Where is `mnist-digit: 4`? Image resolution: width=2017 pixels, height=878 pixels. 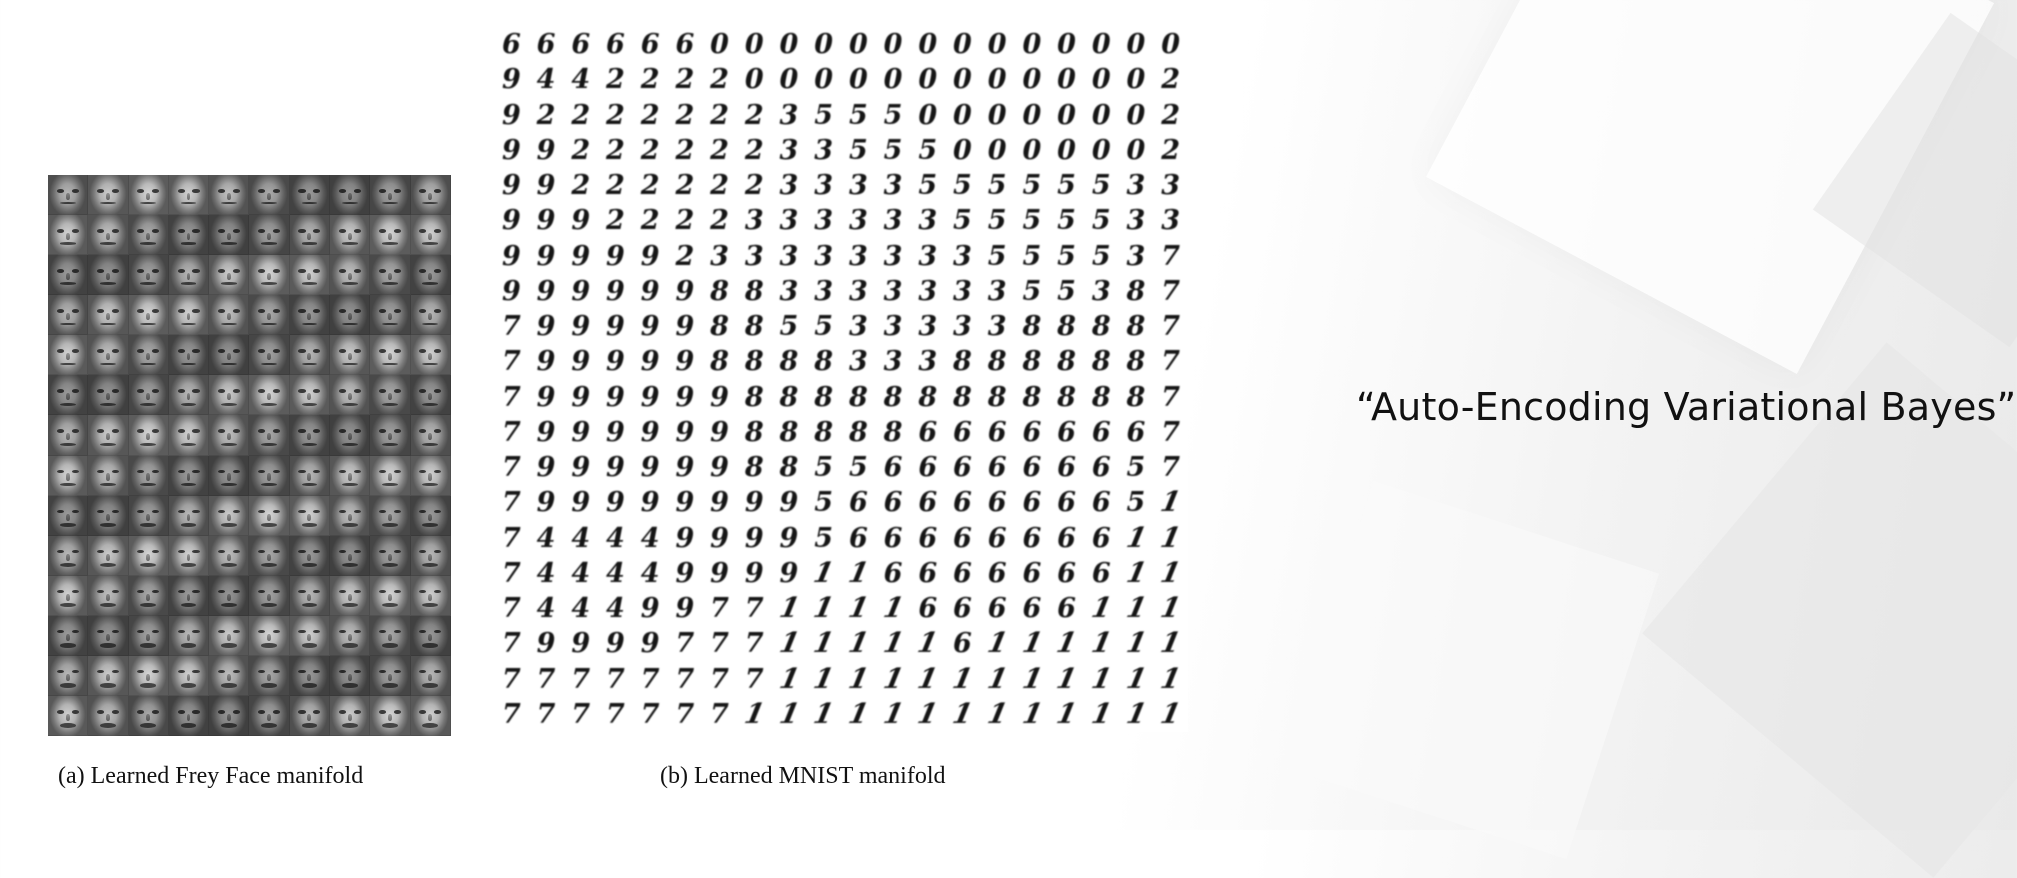 mnist-digit: 4 is located at coordinates (581, 80).